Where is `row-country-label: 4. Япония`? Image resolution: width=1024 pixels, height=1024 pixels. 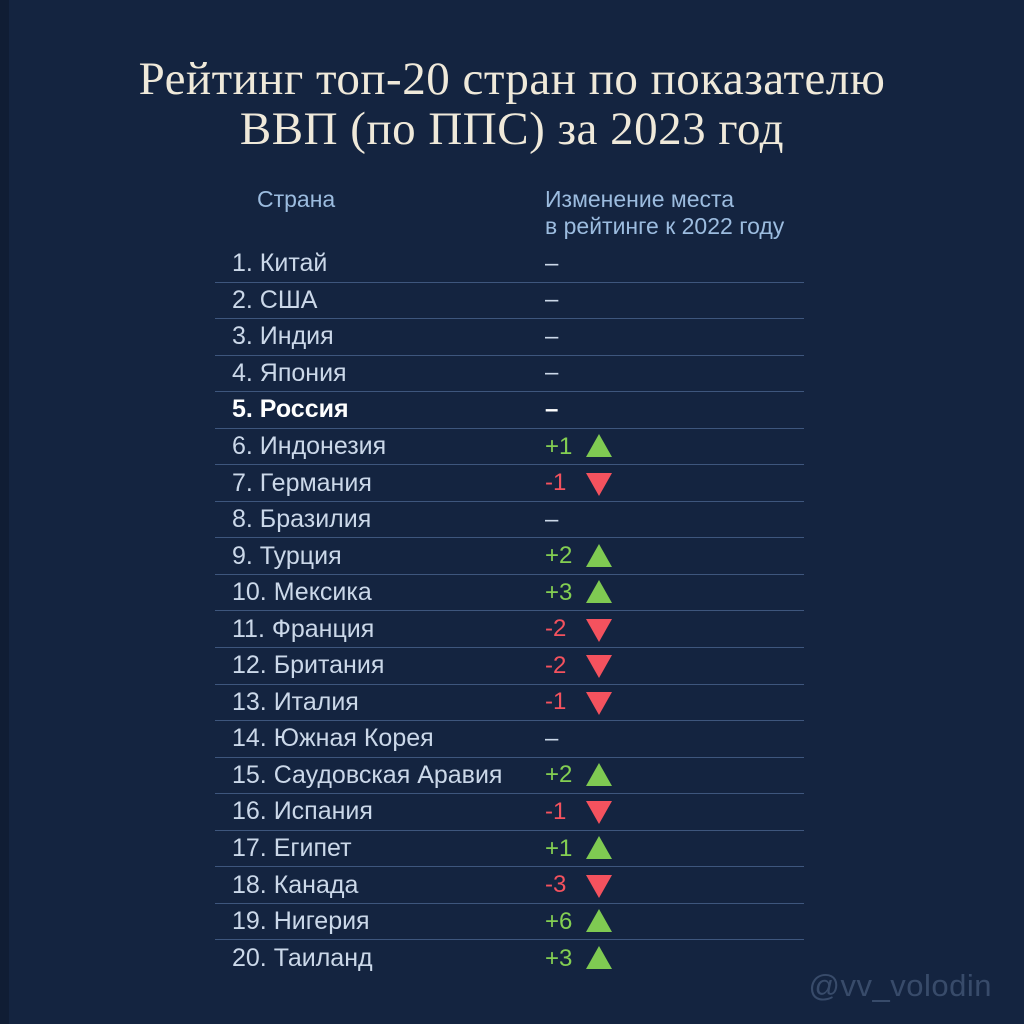
row-country-label: 4. Япония is located at coordinates (289, 372).